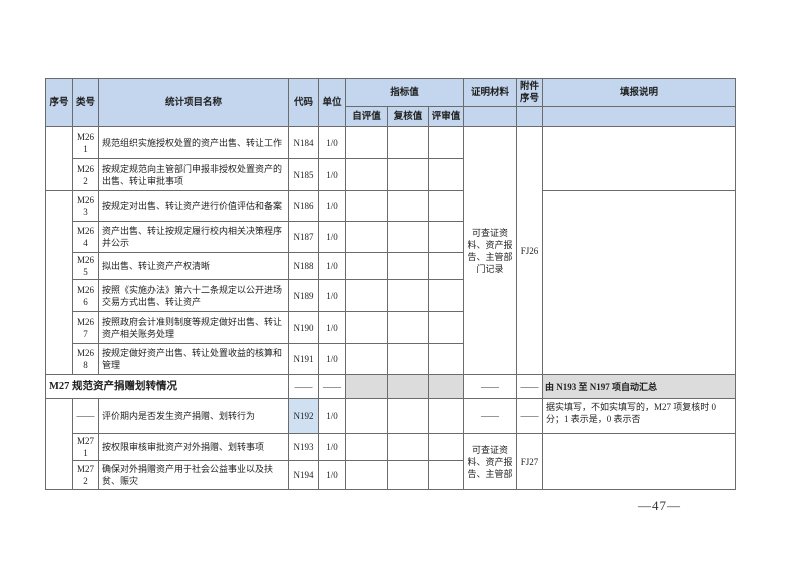 Image resolution: width=799 pixels, height=565 pixels. Describe the element at coordinates (391, 359) in the screenshot. I see `table-row: M268 按规定做好资产出售、转让处置收益的核算和管理 N191 1/0` at that location.